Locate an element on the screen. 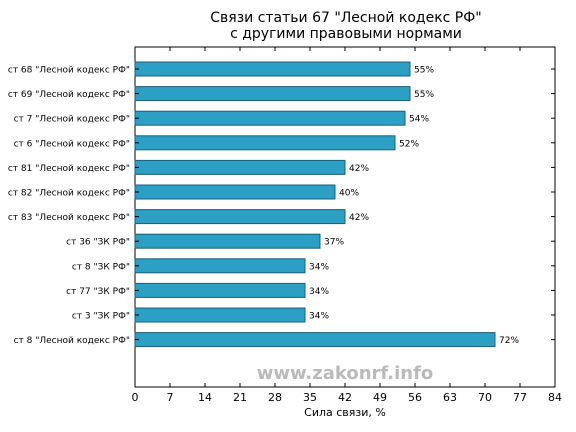 The height and width of the screenshot is (432, 576). x-axis-tick-label: 14 is located at coordinates (205, 397).